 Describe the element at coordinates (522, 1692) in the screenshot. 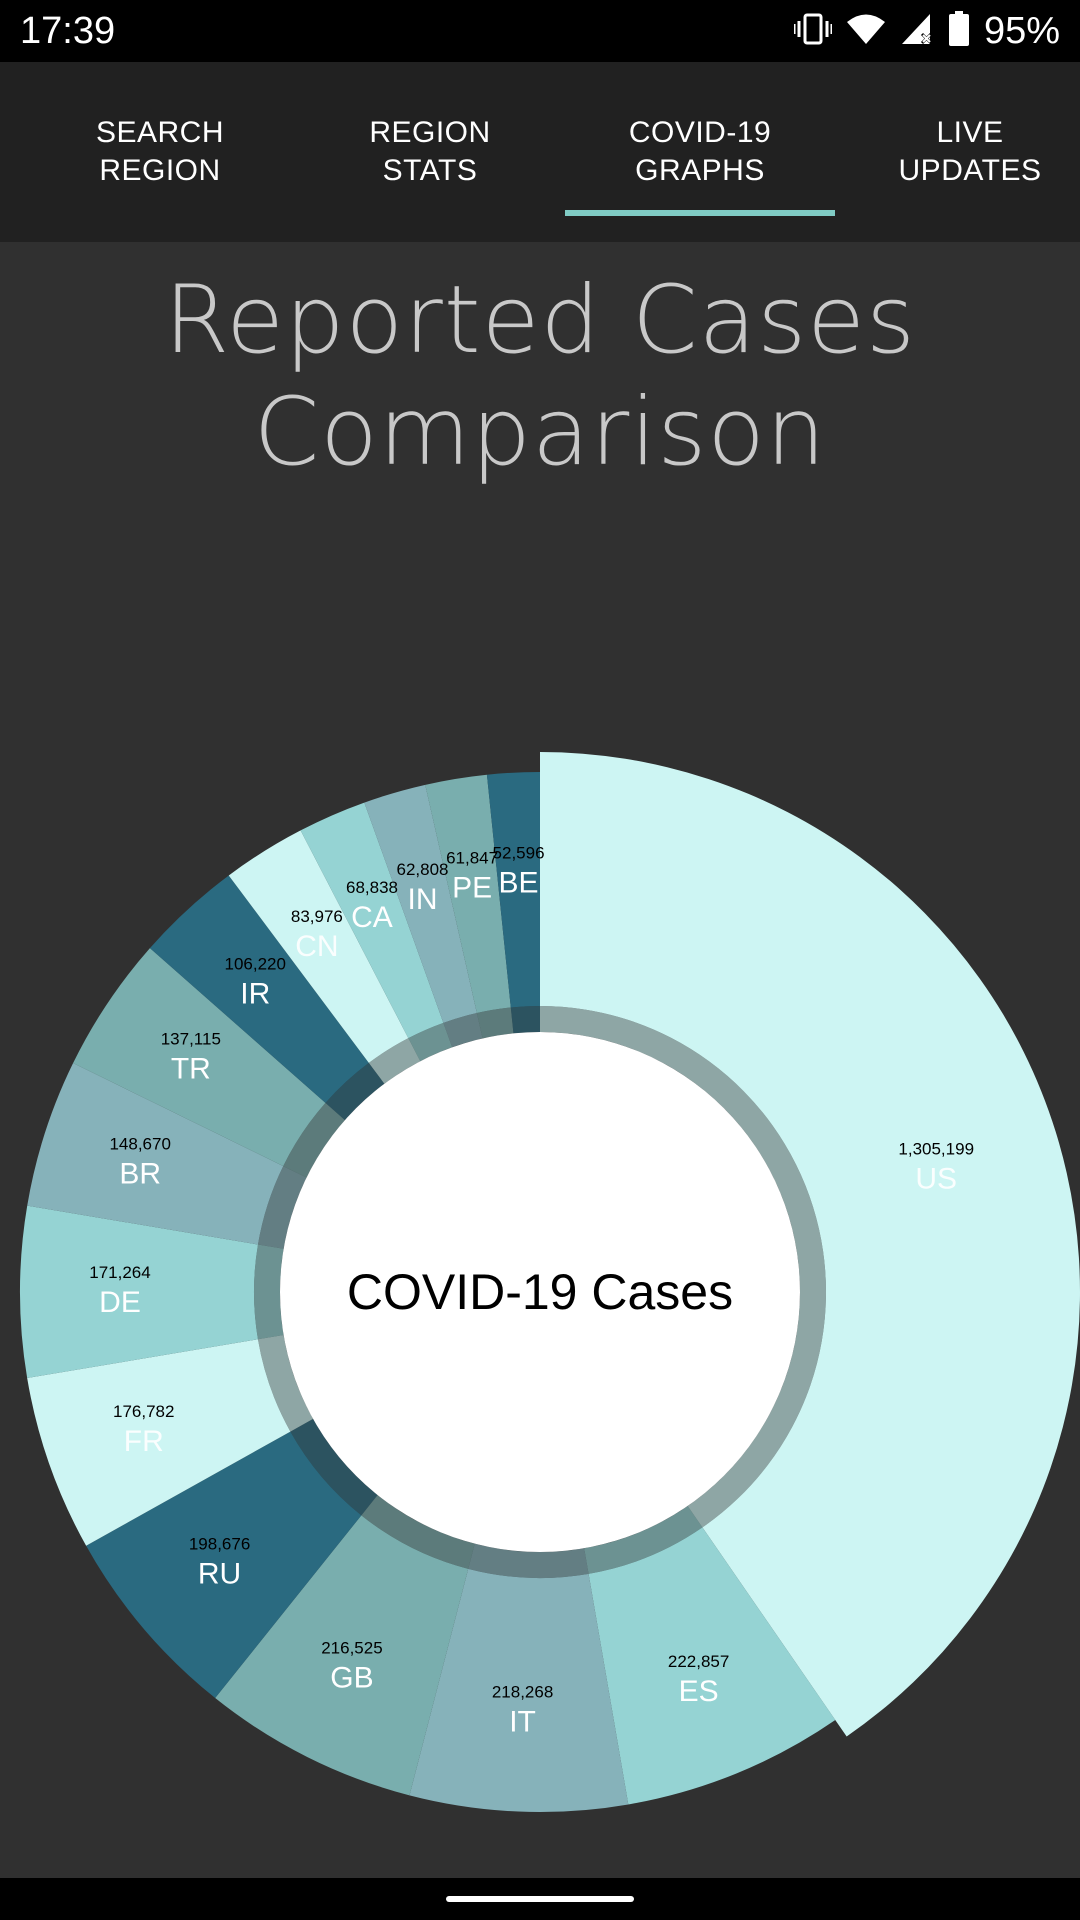

I see `value-label-it: 218,268` at that location.